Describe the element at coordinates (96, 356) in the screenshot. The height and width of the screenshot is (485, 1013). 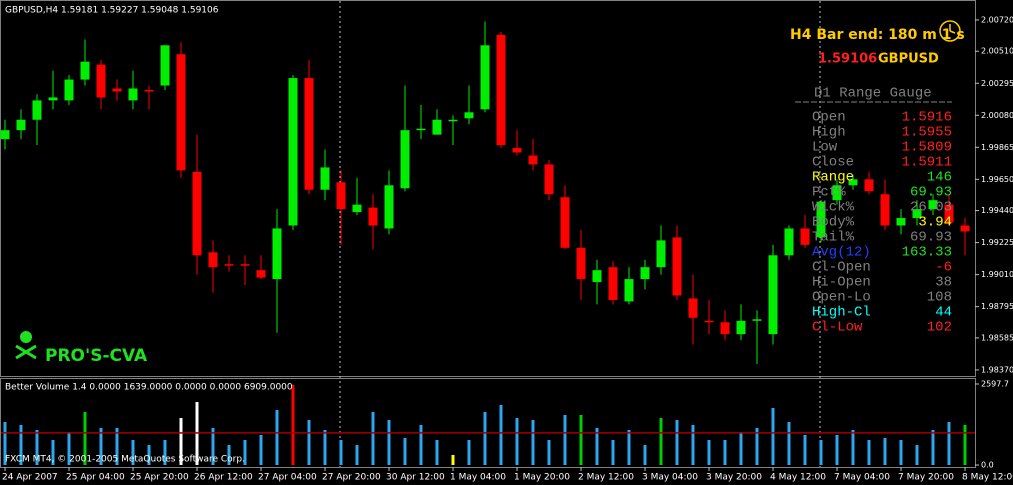
I see `brand: PRO'S-CVA` at that location.